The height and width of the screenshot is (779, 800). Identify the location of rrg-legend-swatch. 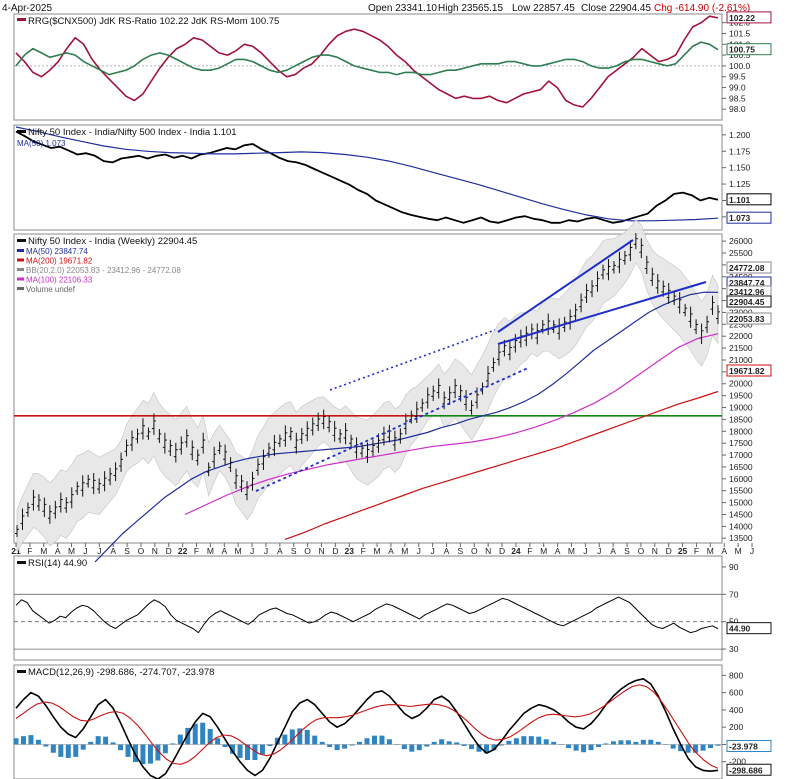
(21, 19).